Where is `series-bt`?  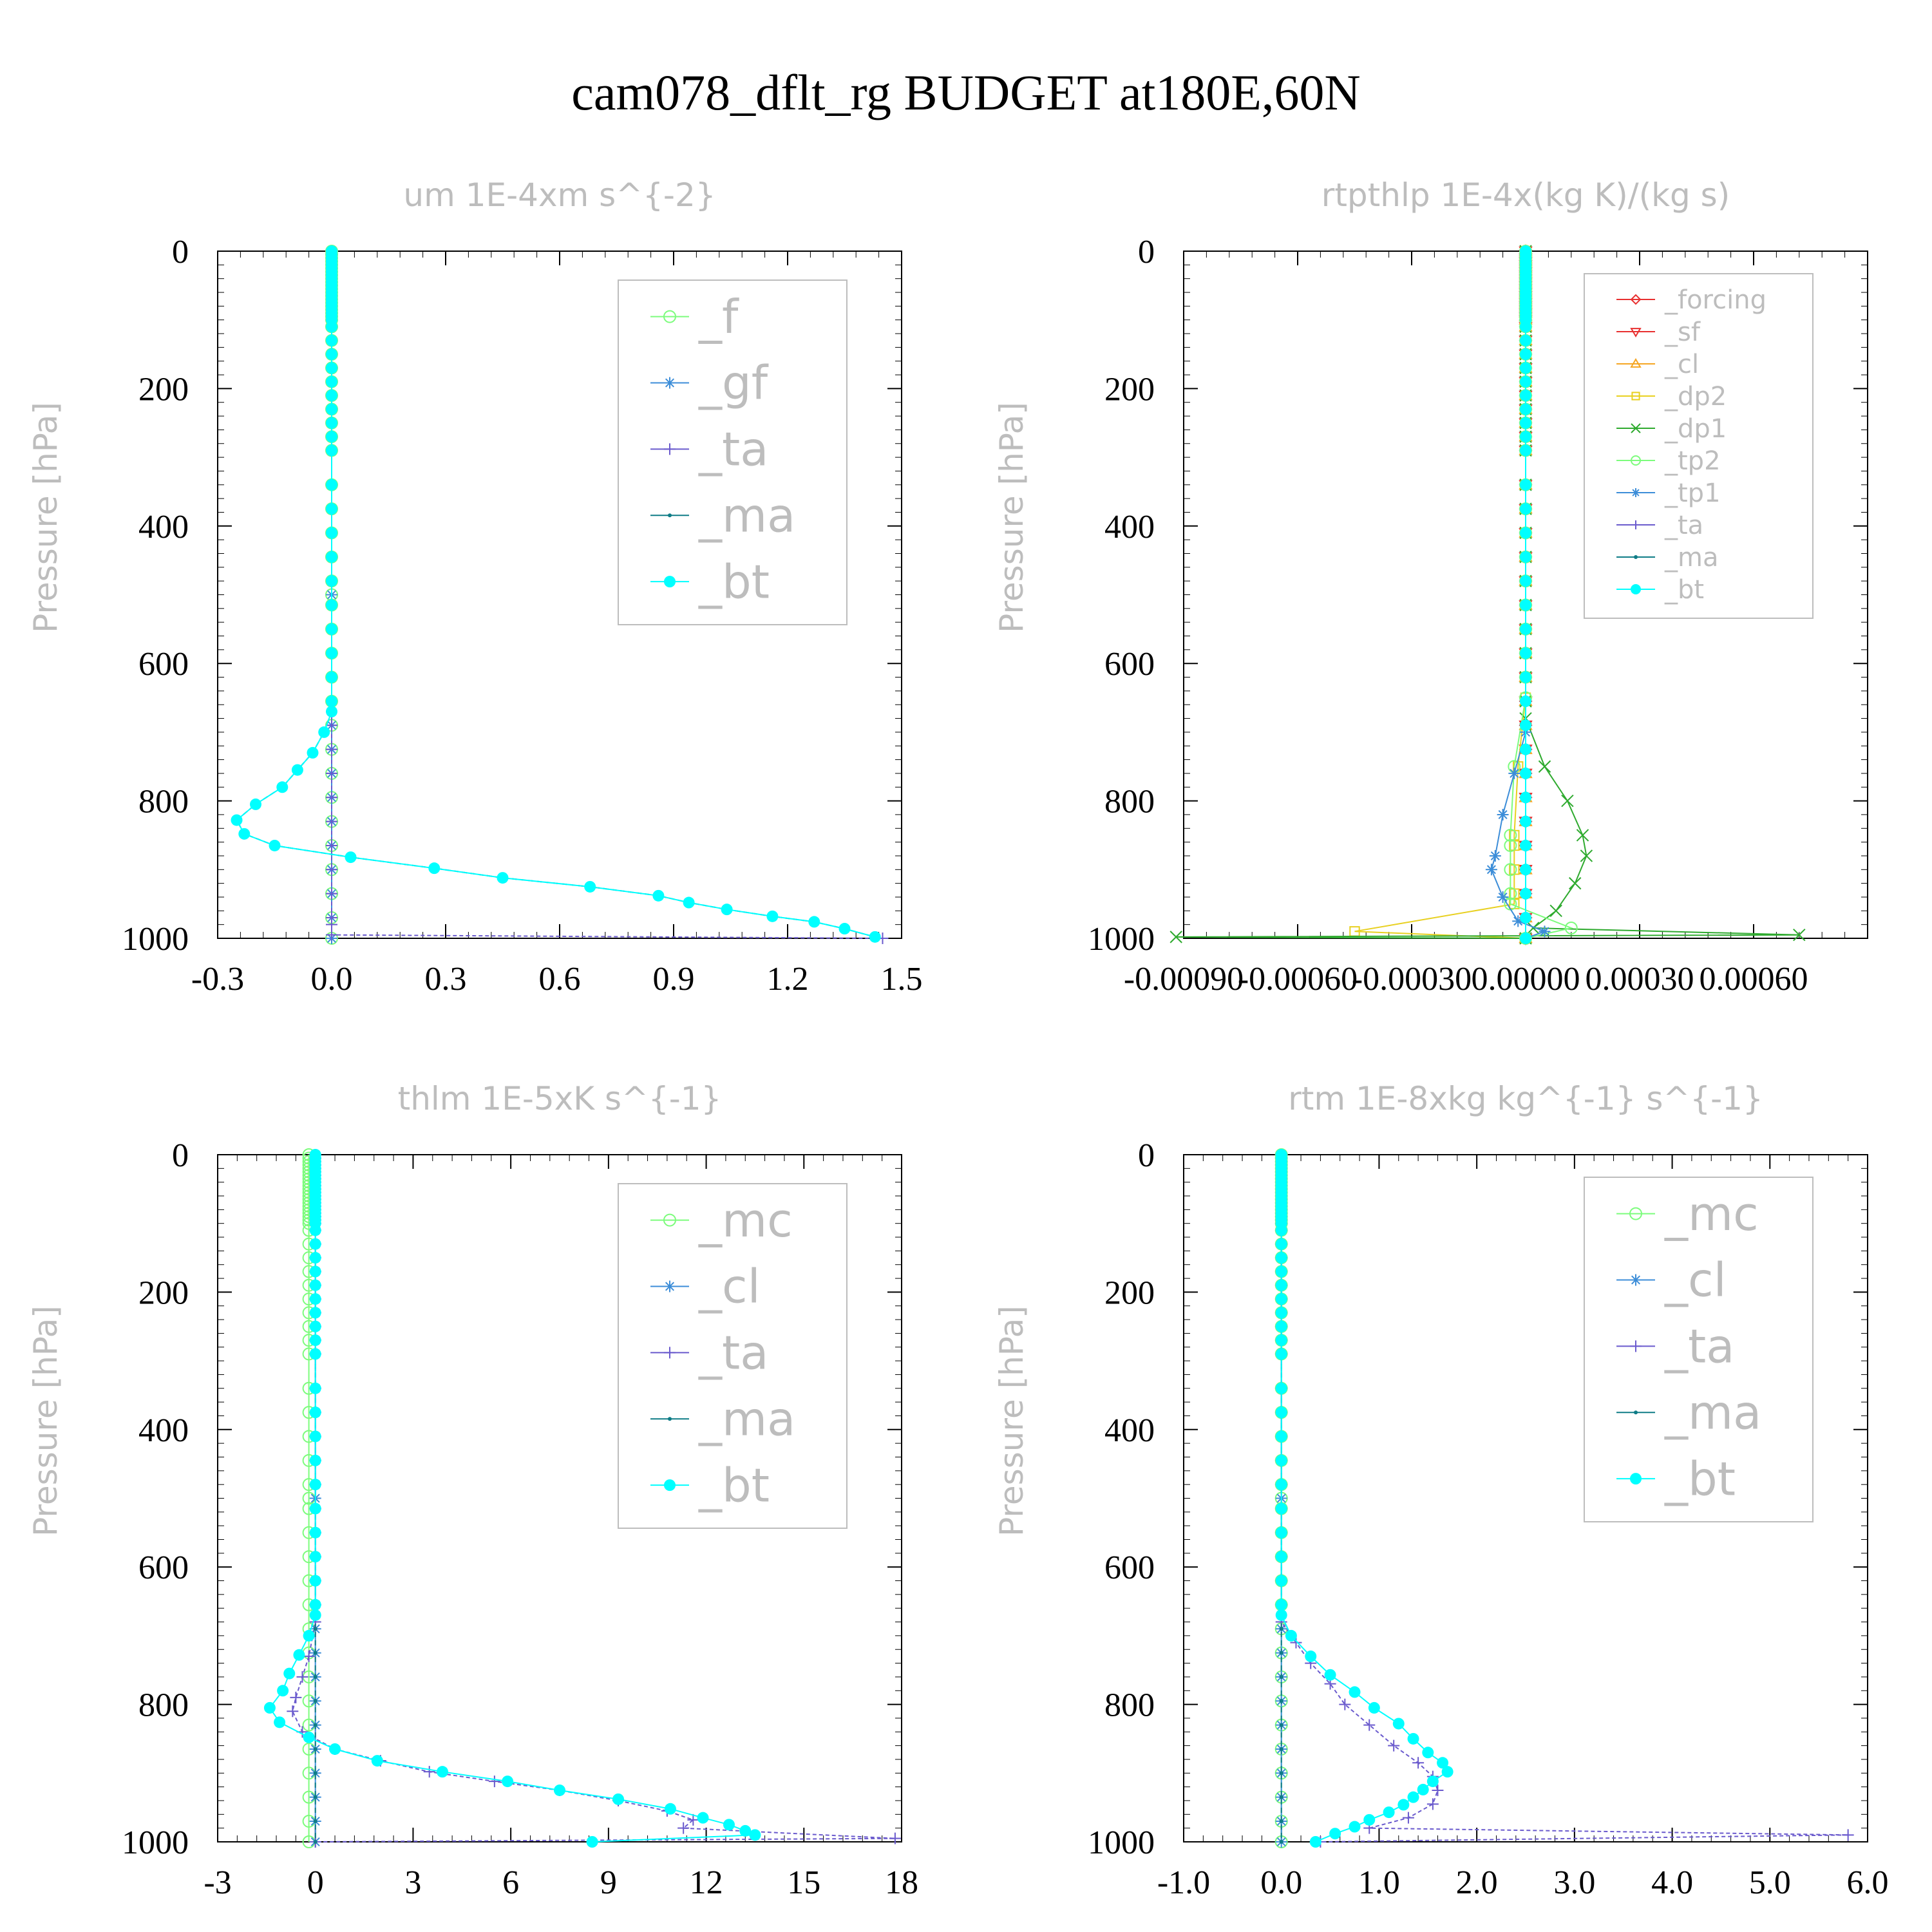
series-bt is located at coordinates (512, 1498).